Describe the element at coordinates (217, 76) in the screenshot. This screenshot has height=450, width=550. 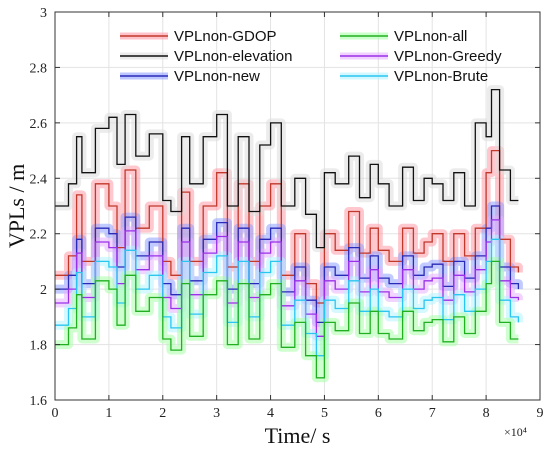
I see `legend-label-vplnon-new: VPLnon-new` at that location.